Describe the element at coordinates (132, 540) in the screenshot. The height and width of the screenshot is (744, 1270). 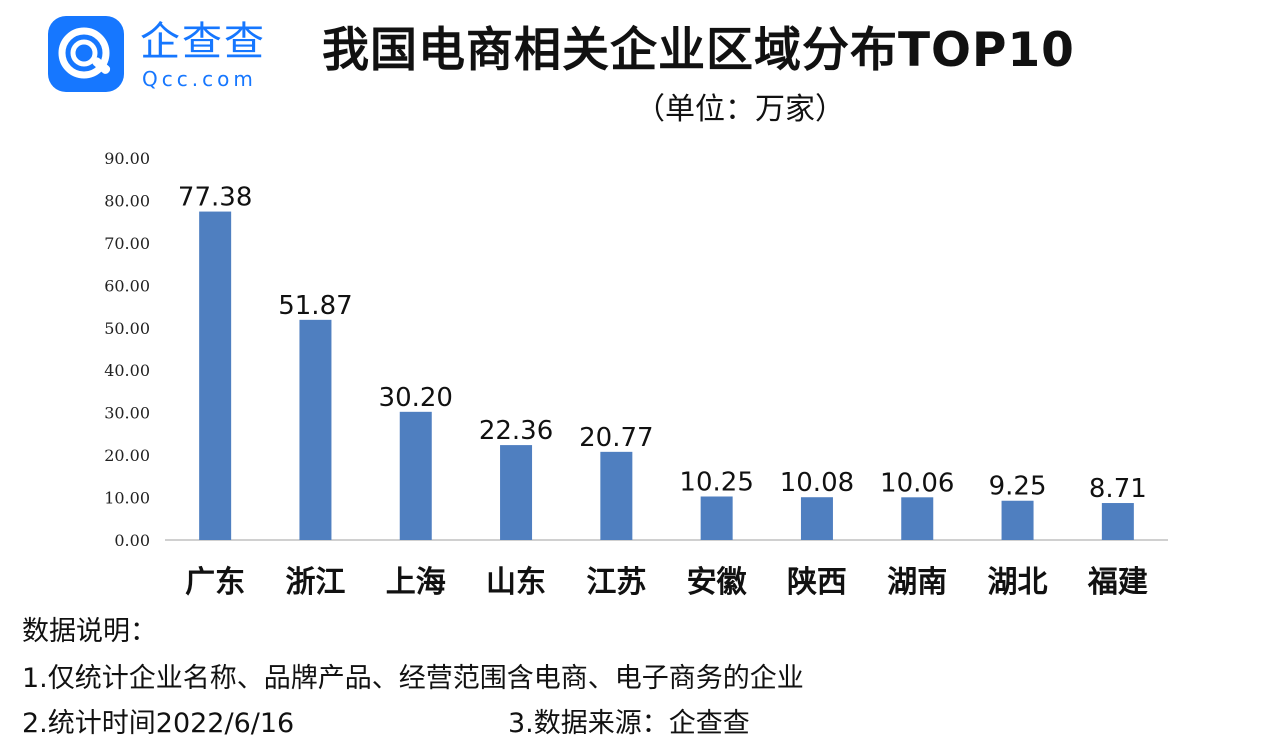
I see `y-tick-label: 0.00` at that location.